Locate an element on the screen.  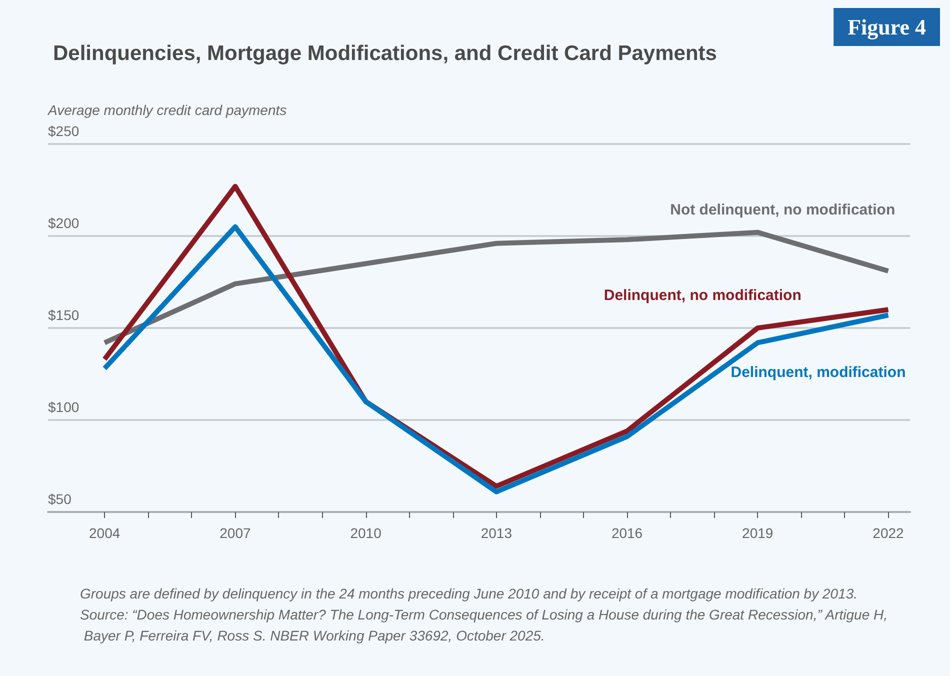
caption: Figure 4 is located at coordinates (887, 27).